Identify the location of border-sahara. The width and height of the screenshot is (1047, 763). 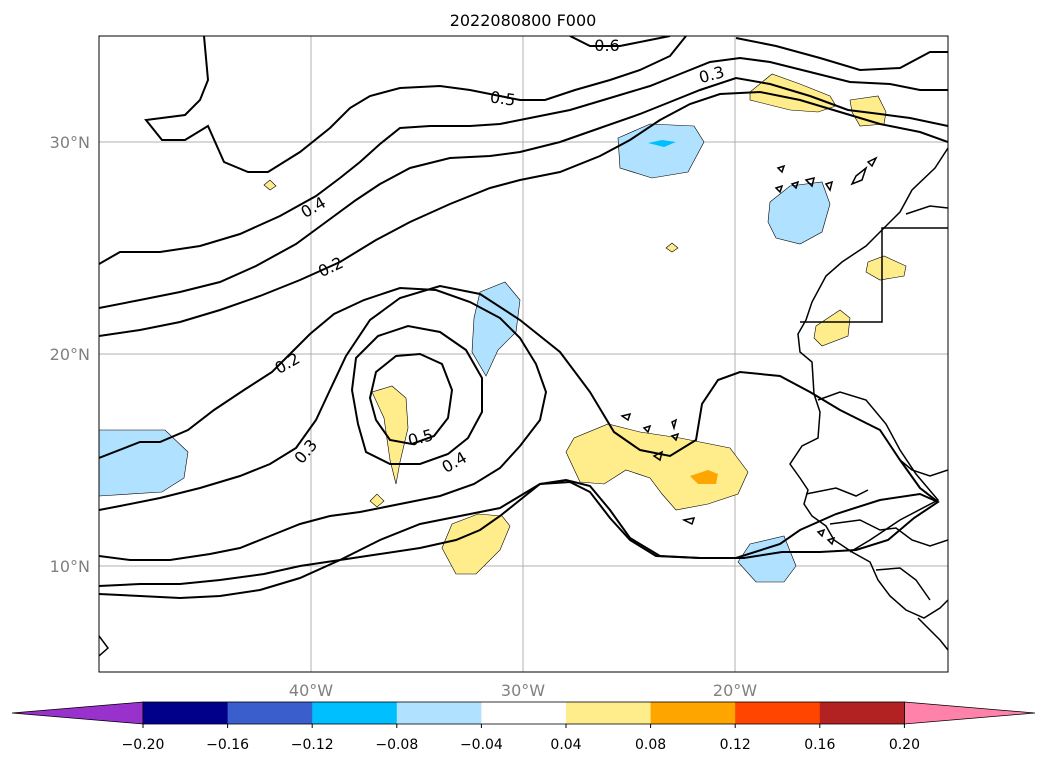
(852, 275).